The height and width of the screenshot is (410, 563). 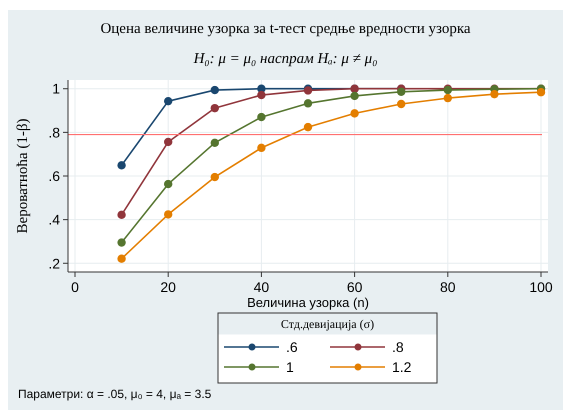 I want to click on y-tick-label: .2, so click(x=54, y=263).